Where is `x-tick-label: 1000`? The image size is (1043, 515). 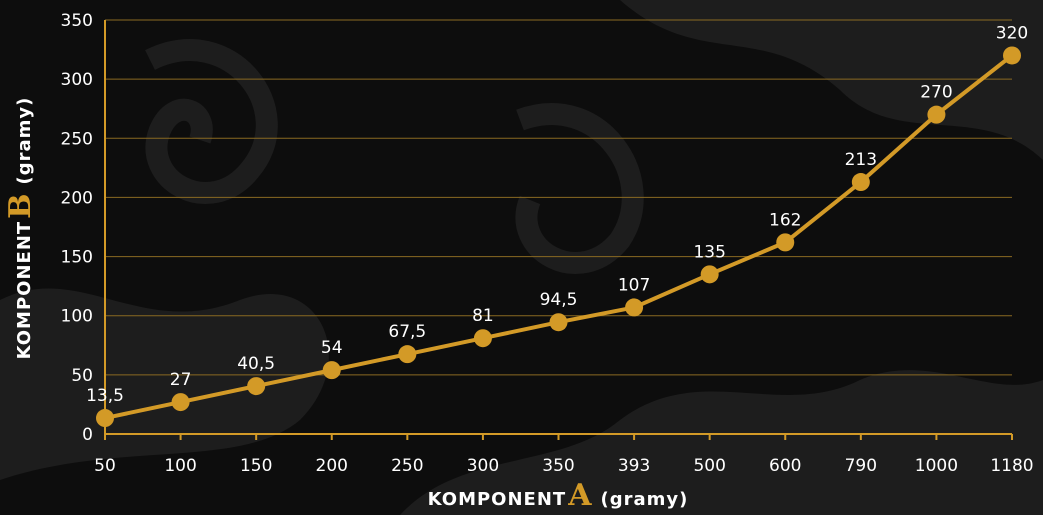 x-tick-label: 1000 is located at coordinates (936, 466).